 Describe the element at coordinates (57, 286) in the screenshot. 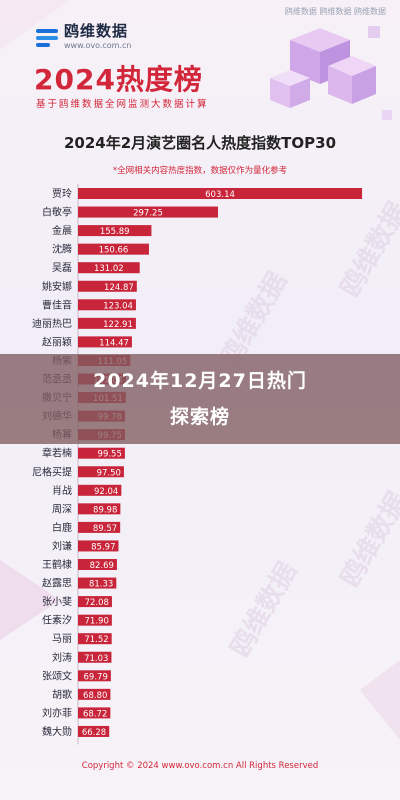

I see `category-label: 姚安娜` at that location.